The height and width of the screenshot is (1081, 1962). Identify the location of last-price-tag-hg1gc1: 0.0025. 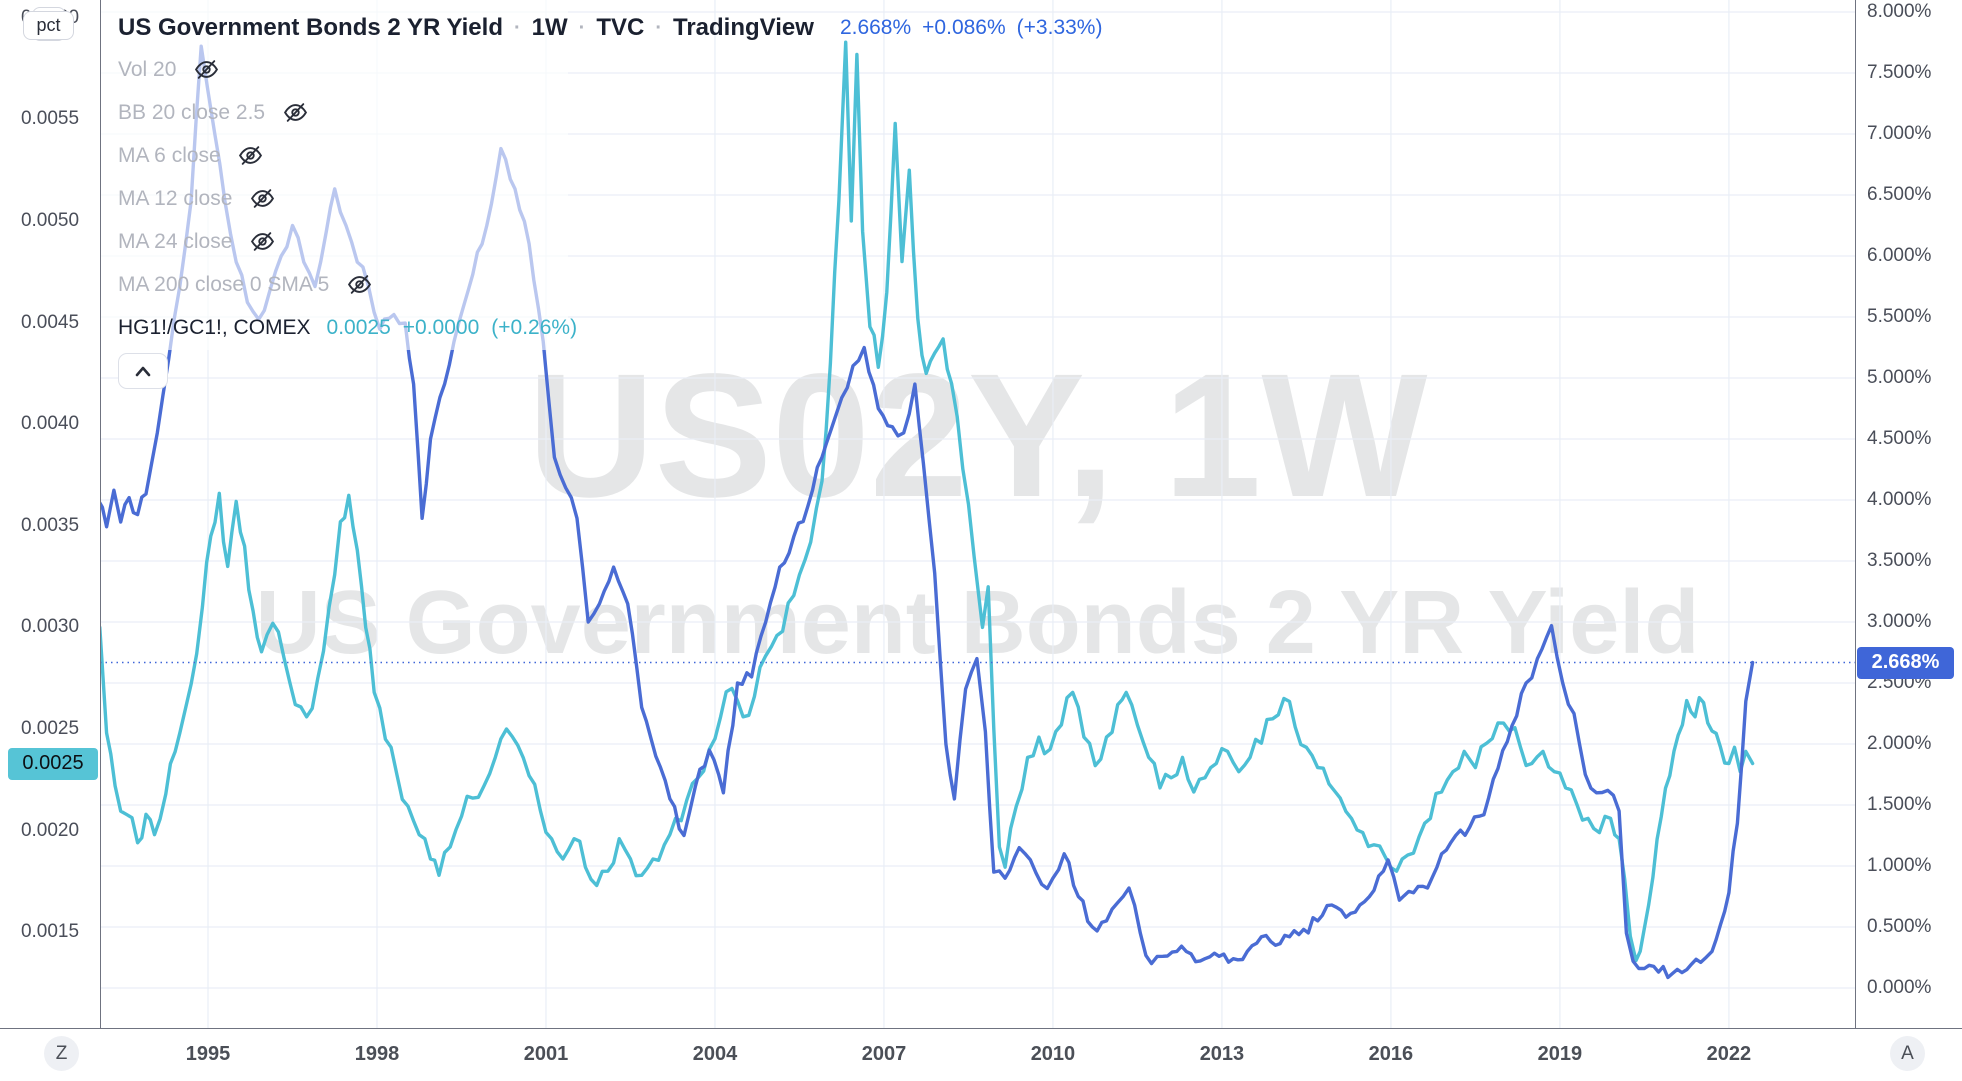
(53, 763).